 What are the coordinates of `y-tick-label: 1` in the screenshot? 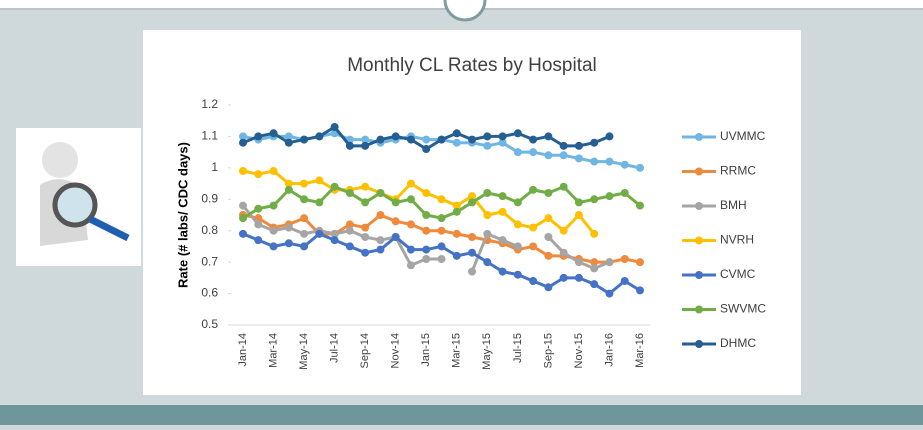 It's located at (214, 167).